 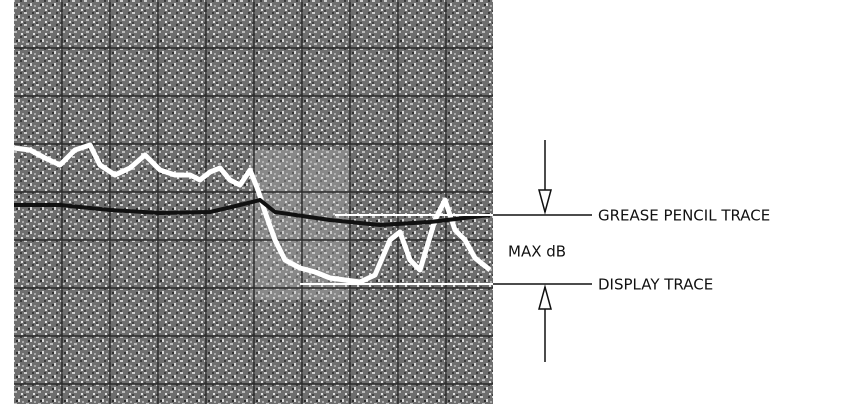 I want to click on grease-pencil-label: GREASE PENCIL TRACE, so click(x=684, y=216).